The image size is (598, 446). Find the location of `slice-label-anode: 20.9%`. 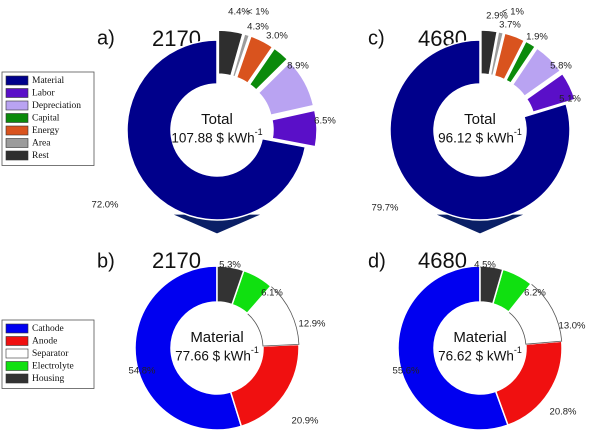

slice-label-anode: 20.9% is located at coordinates (305, 421).